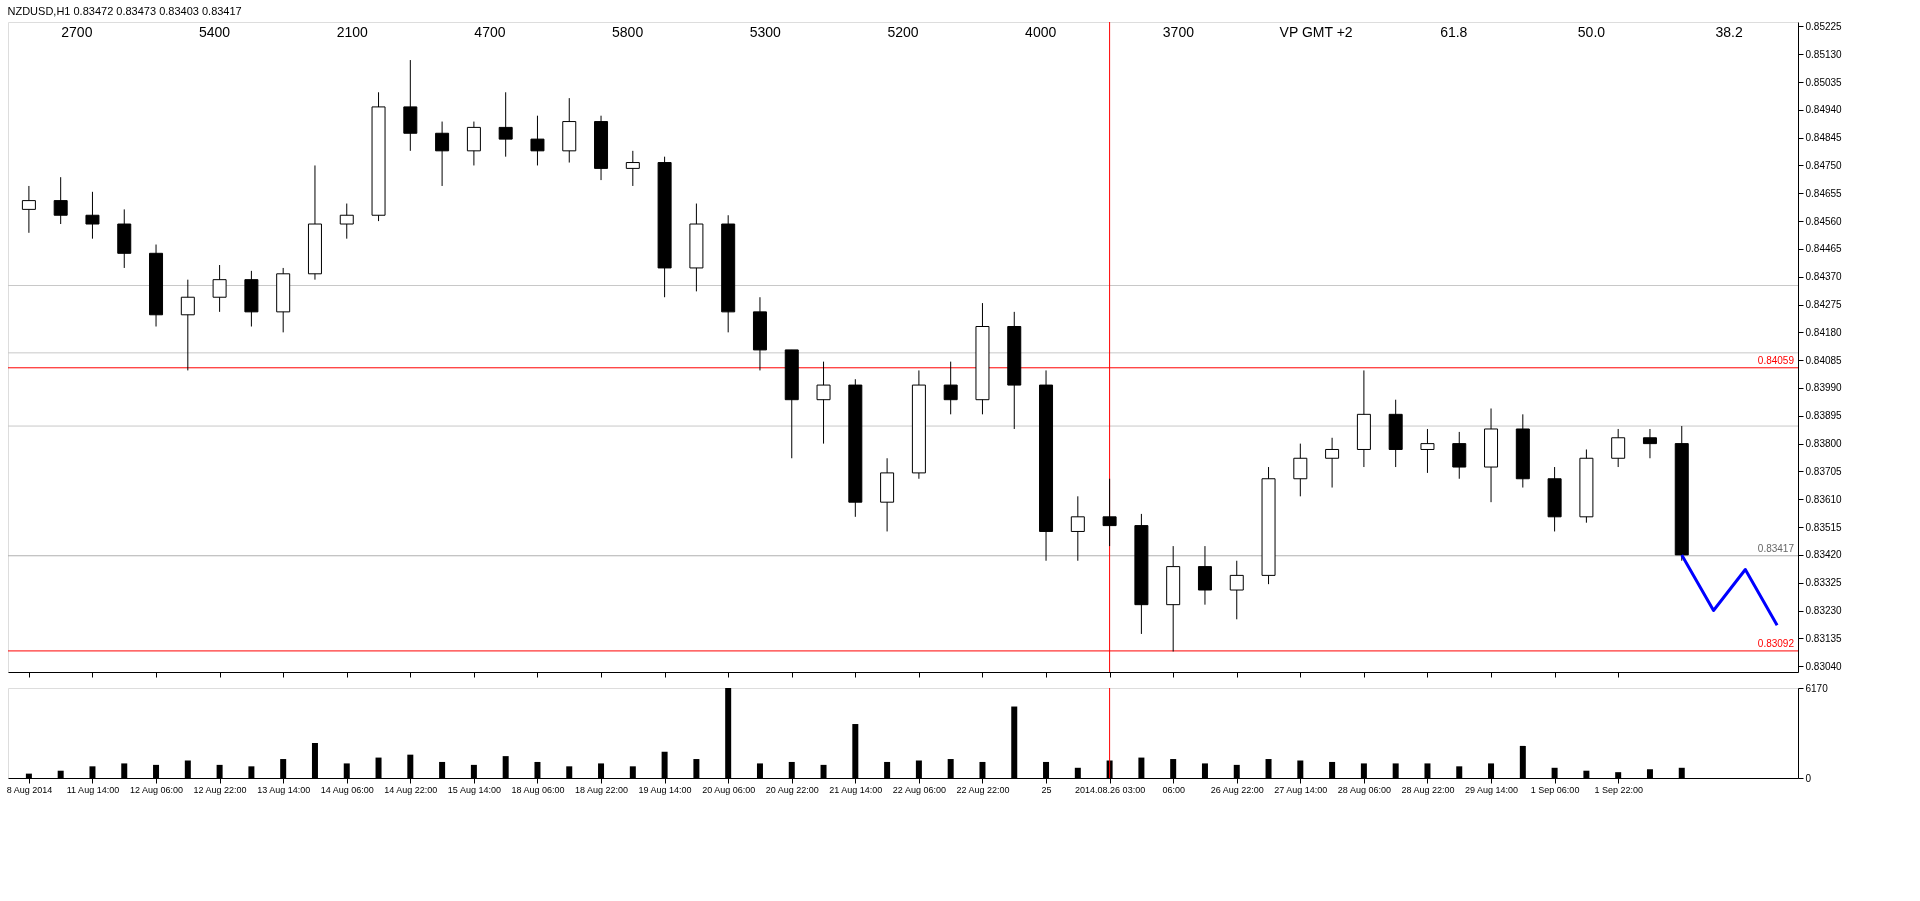  I want to click on x-tick-label: 20 Aug 06:00, so click(729, 789).